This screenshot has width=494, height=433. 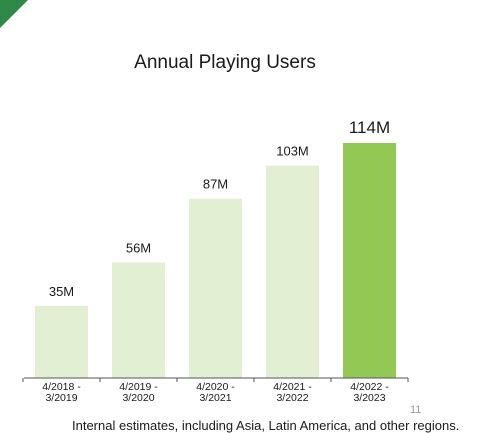 What do you see at coordinates (416, 410) in the screenshot?
I see `page-number: 11` at bounding box center [416, 410].